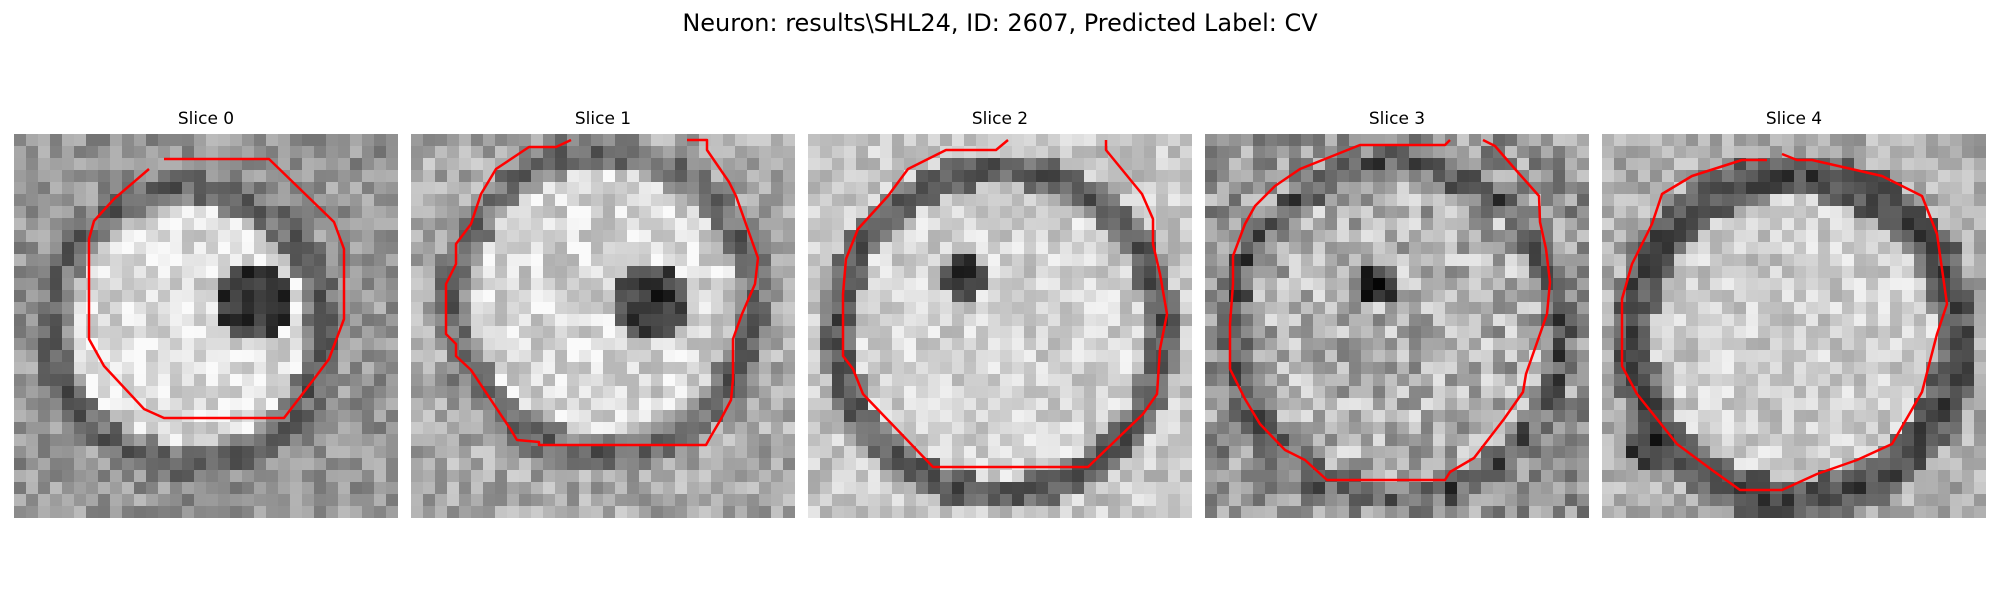 This screenshot has width=2000, height=600. I want to click on slice-2-contour, so click(1005, 304).